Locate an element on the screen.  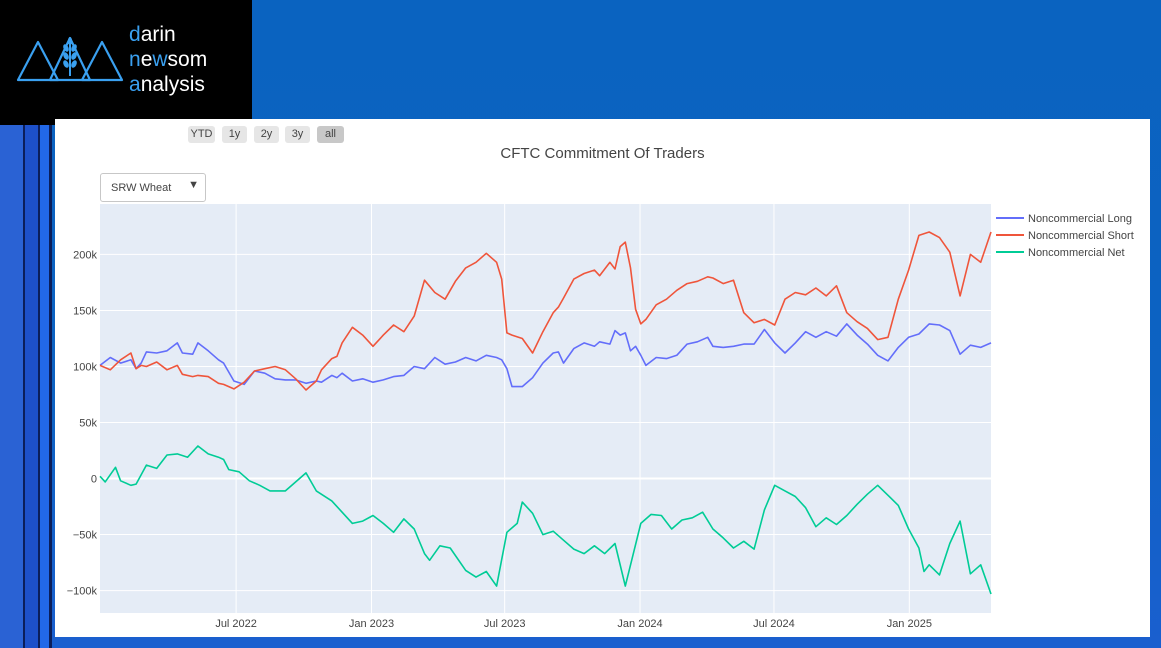
x-tick-label: Jul 2022 is located at coordinates (236, 624).